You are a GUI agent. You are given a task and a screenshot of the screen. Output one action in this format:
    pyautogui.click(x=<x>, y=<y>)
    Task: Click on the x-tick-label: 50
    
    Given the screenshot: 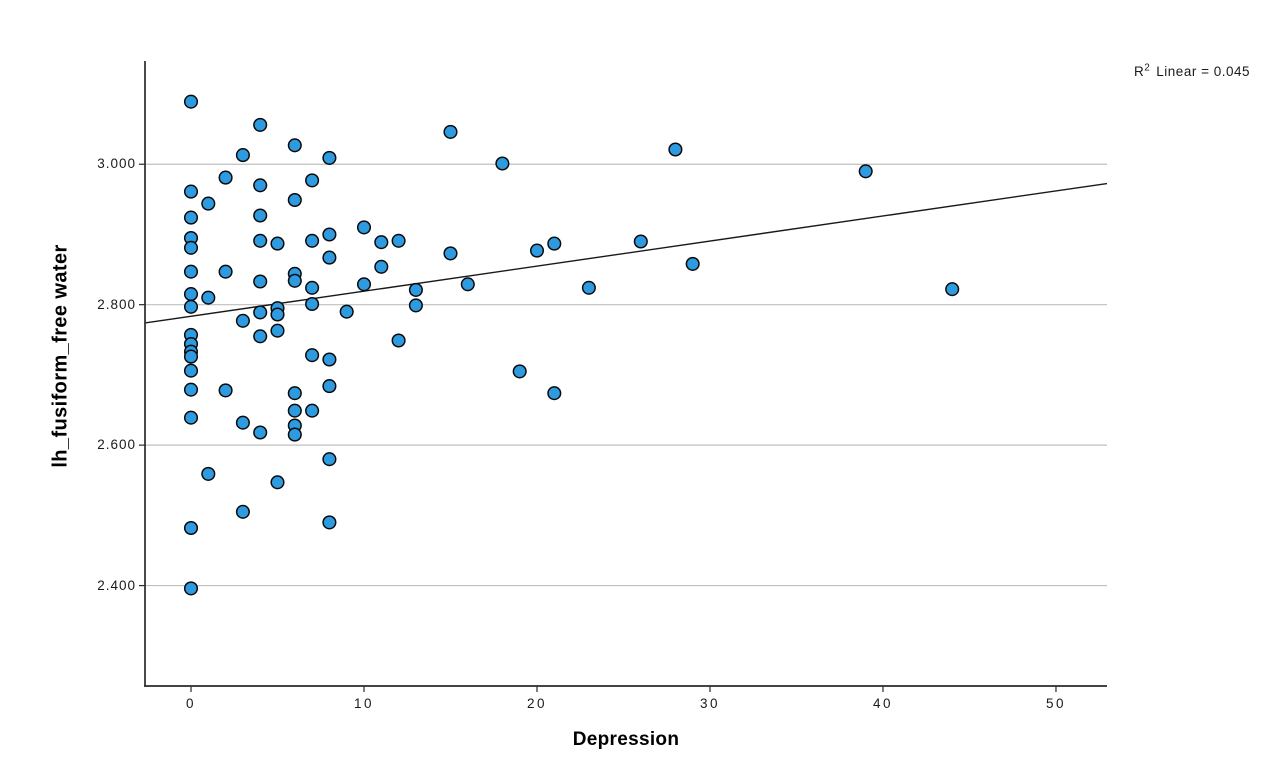 What is the action you would take?
    pyautogui.click(x=1055, y=703)
    